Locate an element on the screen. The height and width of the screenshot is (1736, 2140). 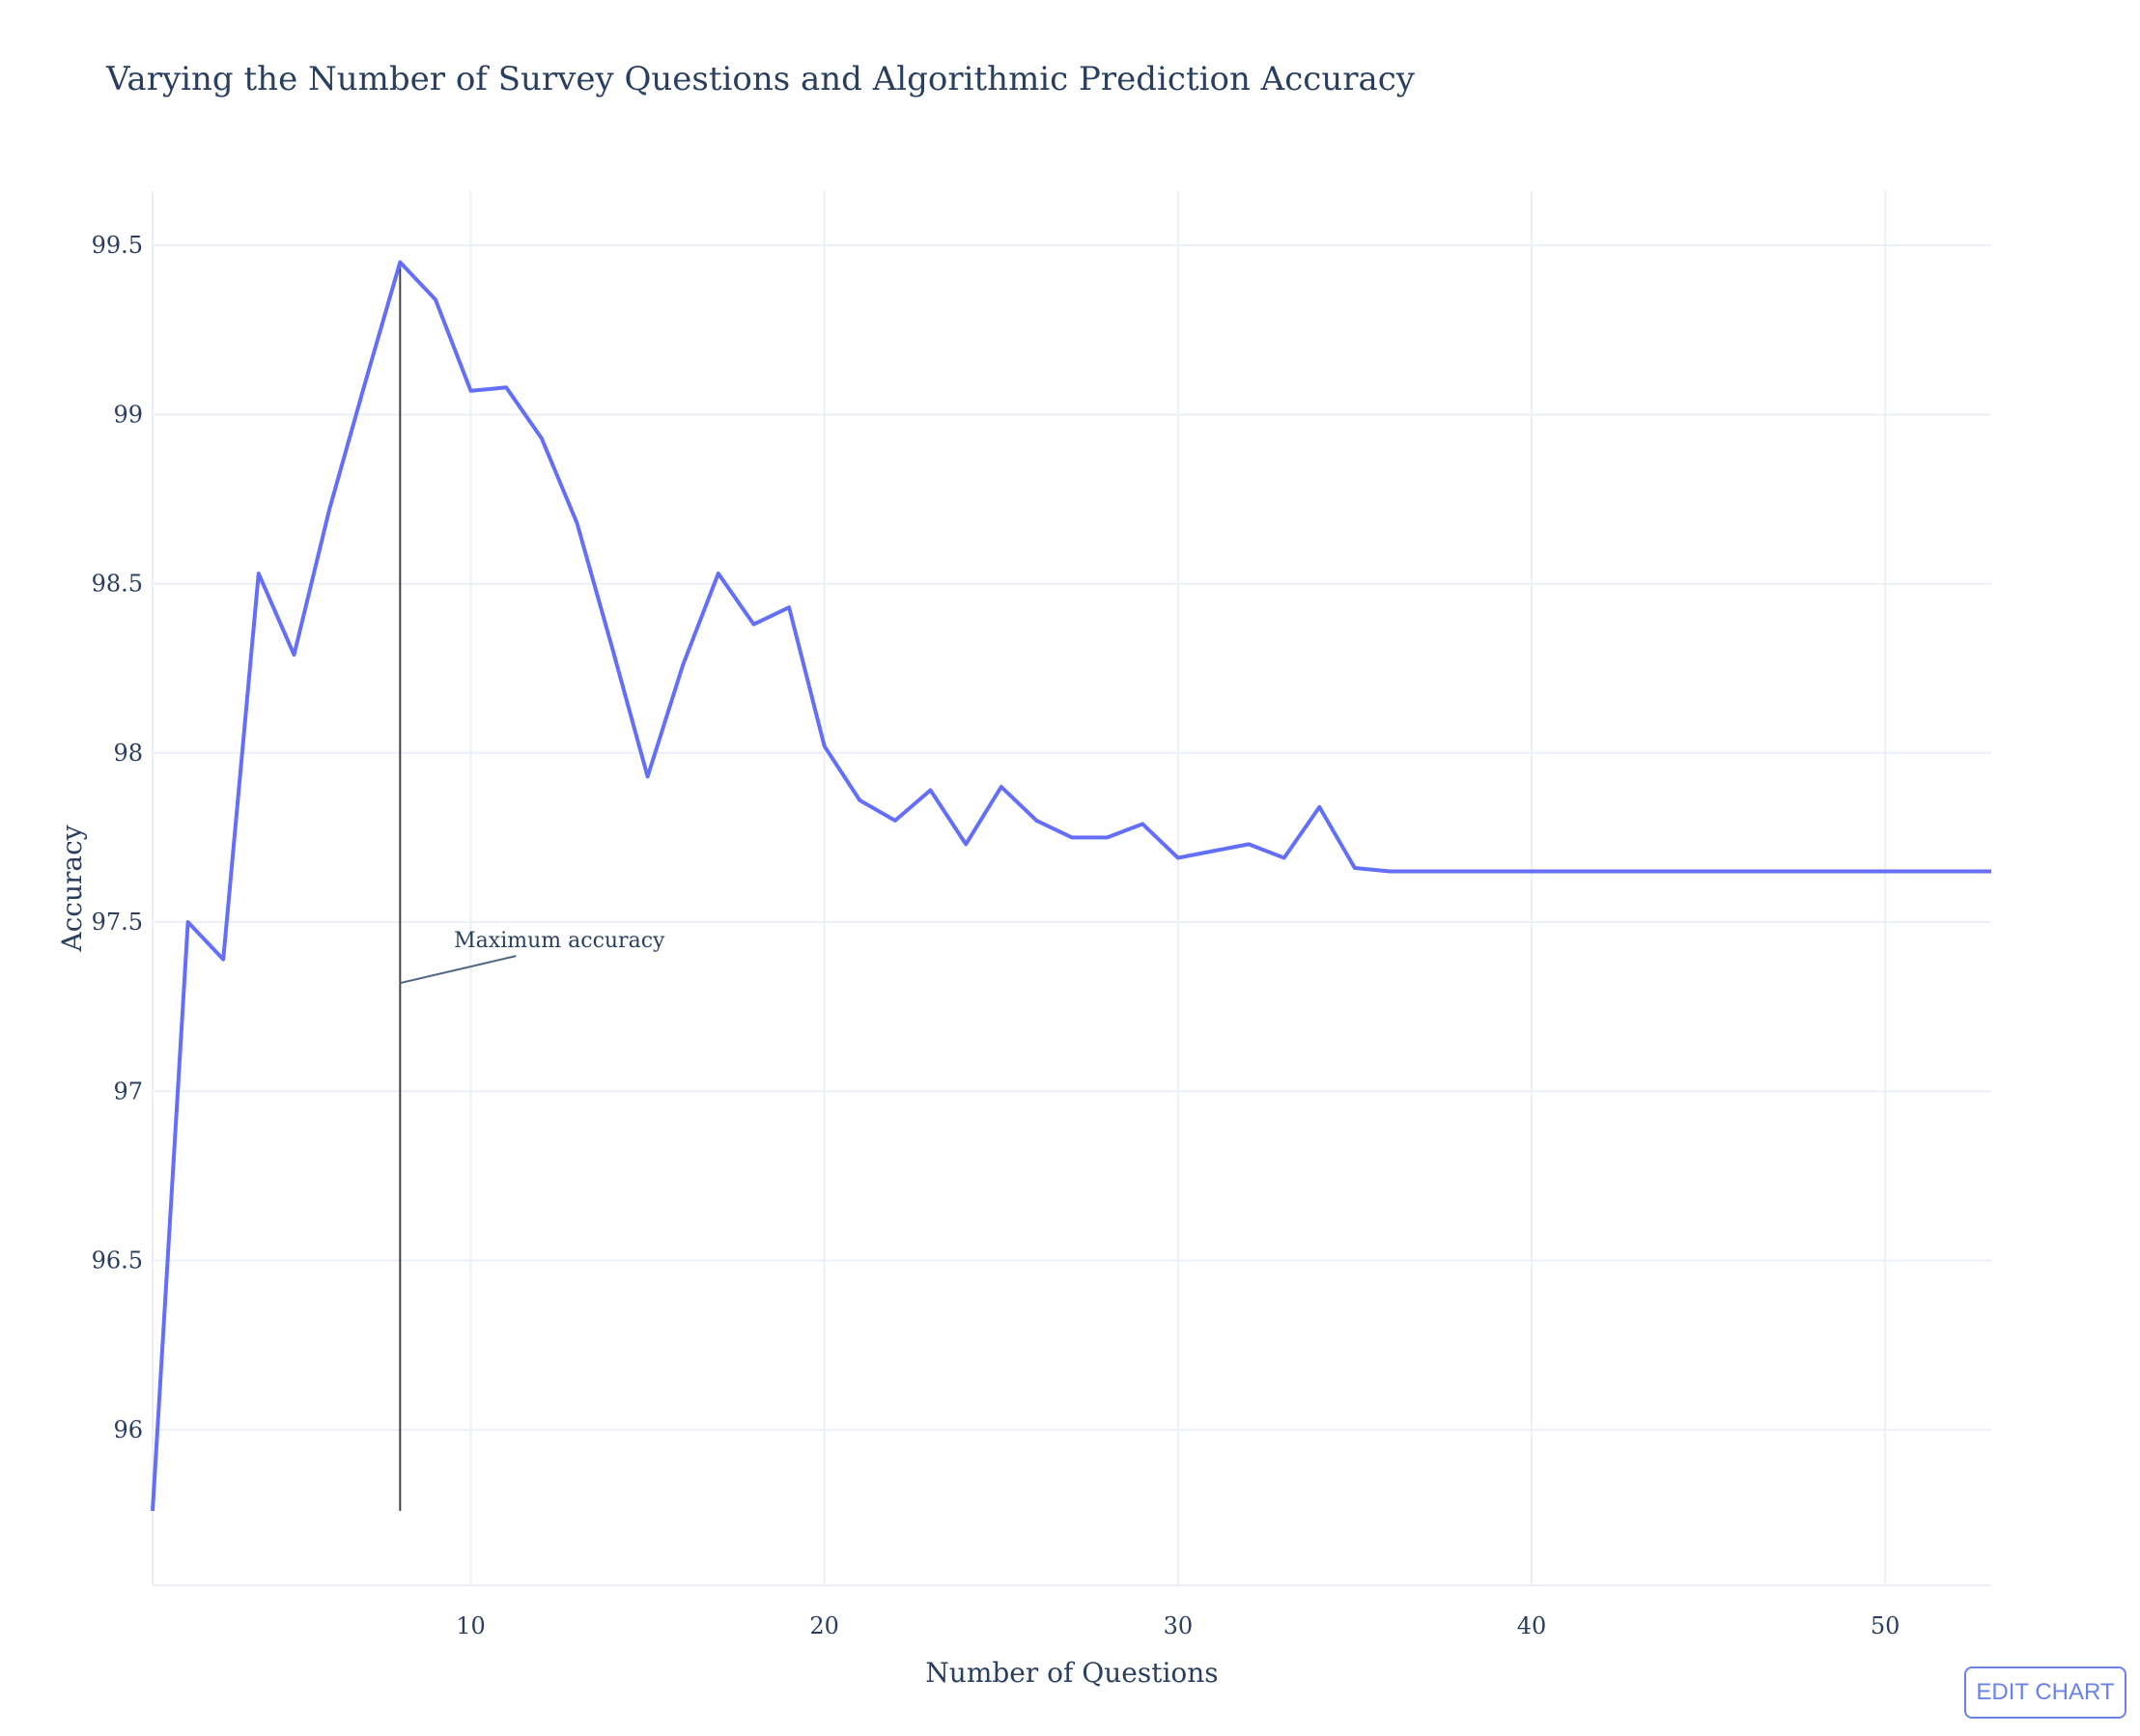
y-tick-label: 97 is located at coordinates (128, 1091).